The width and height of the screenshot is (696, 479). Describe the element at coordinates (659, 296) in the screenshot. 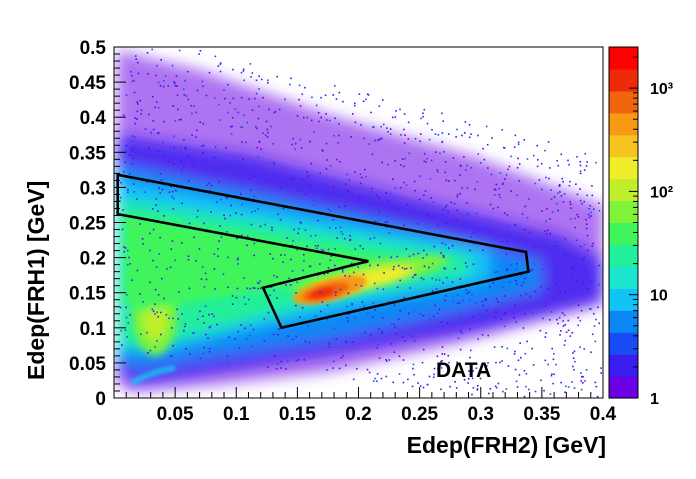

I see `colorbar-tick-label: 10` at that location.